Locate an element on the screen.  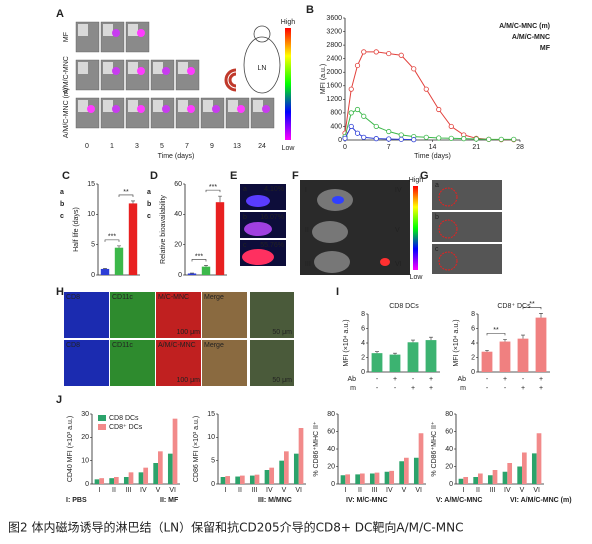
mouse-body is located at coordinates (262, 65).